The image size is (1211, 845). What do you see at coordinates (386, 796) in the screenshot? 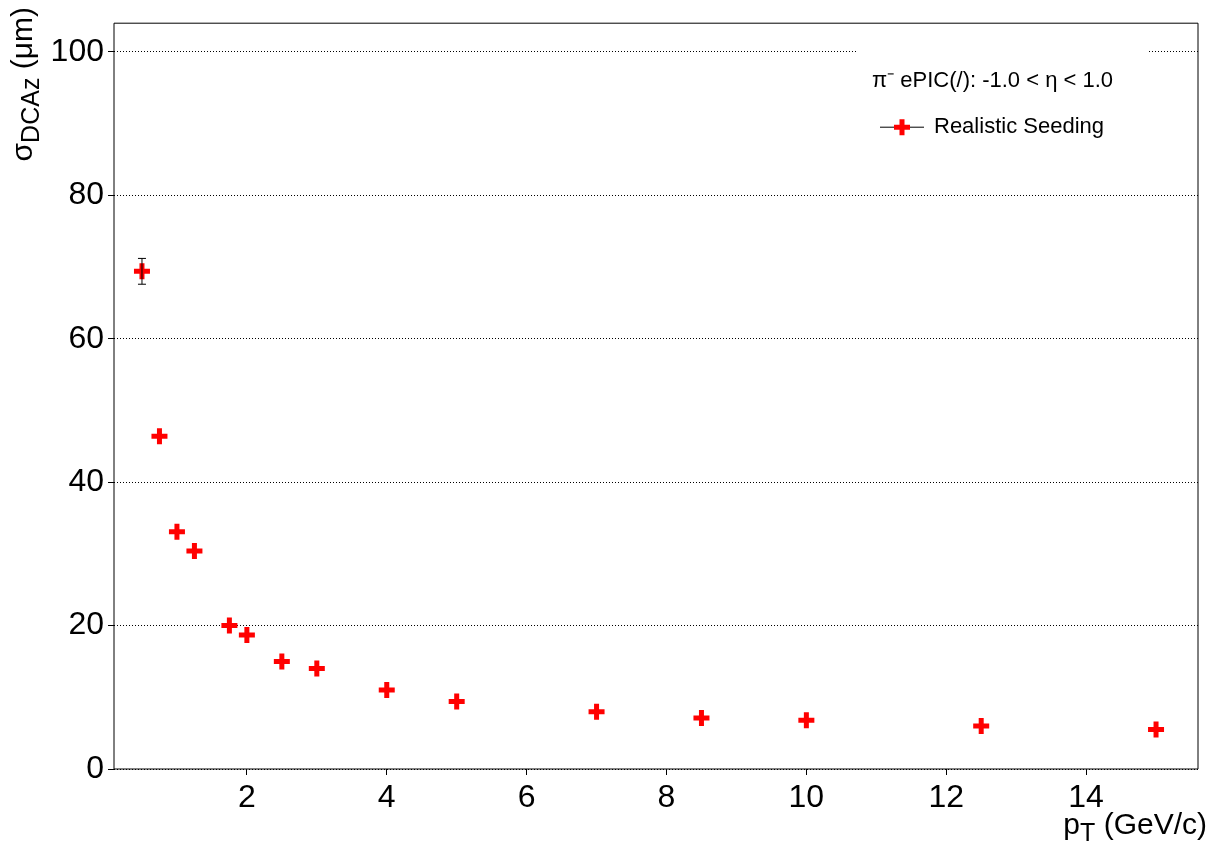
I see `x-tick-label: 4` at bounding box center [386, 796].